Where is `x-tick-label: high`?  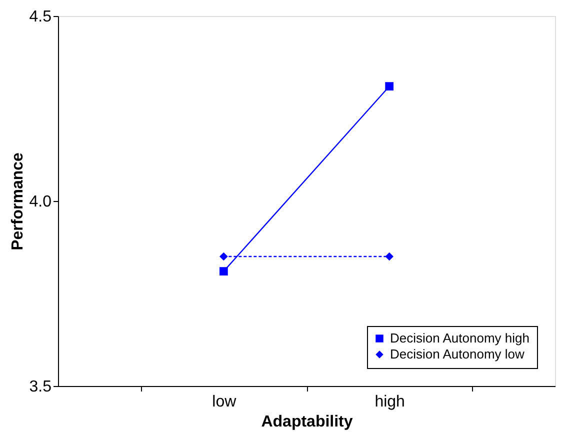
x-tick-label: high is located at coordinates (389, 402).